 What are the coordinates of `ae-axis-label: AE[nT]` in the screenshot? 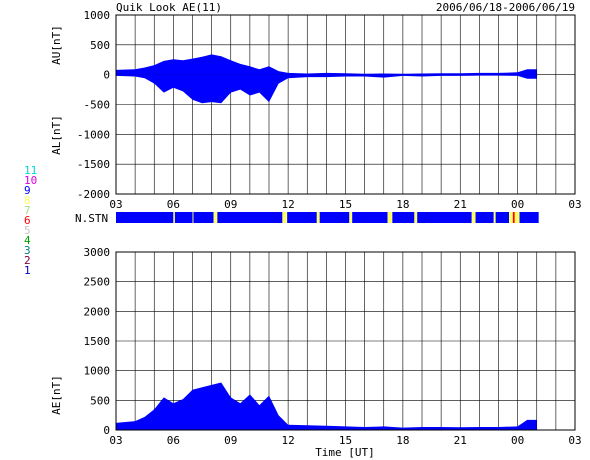 It's located at (56, 395).